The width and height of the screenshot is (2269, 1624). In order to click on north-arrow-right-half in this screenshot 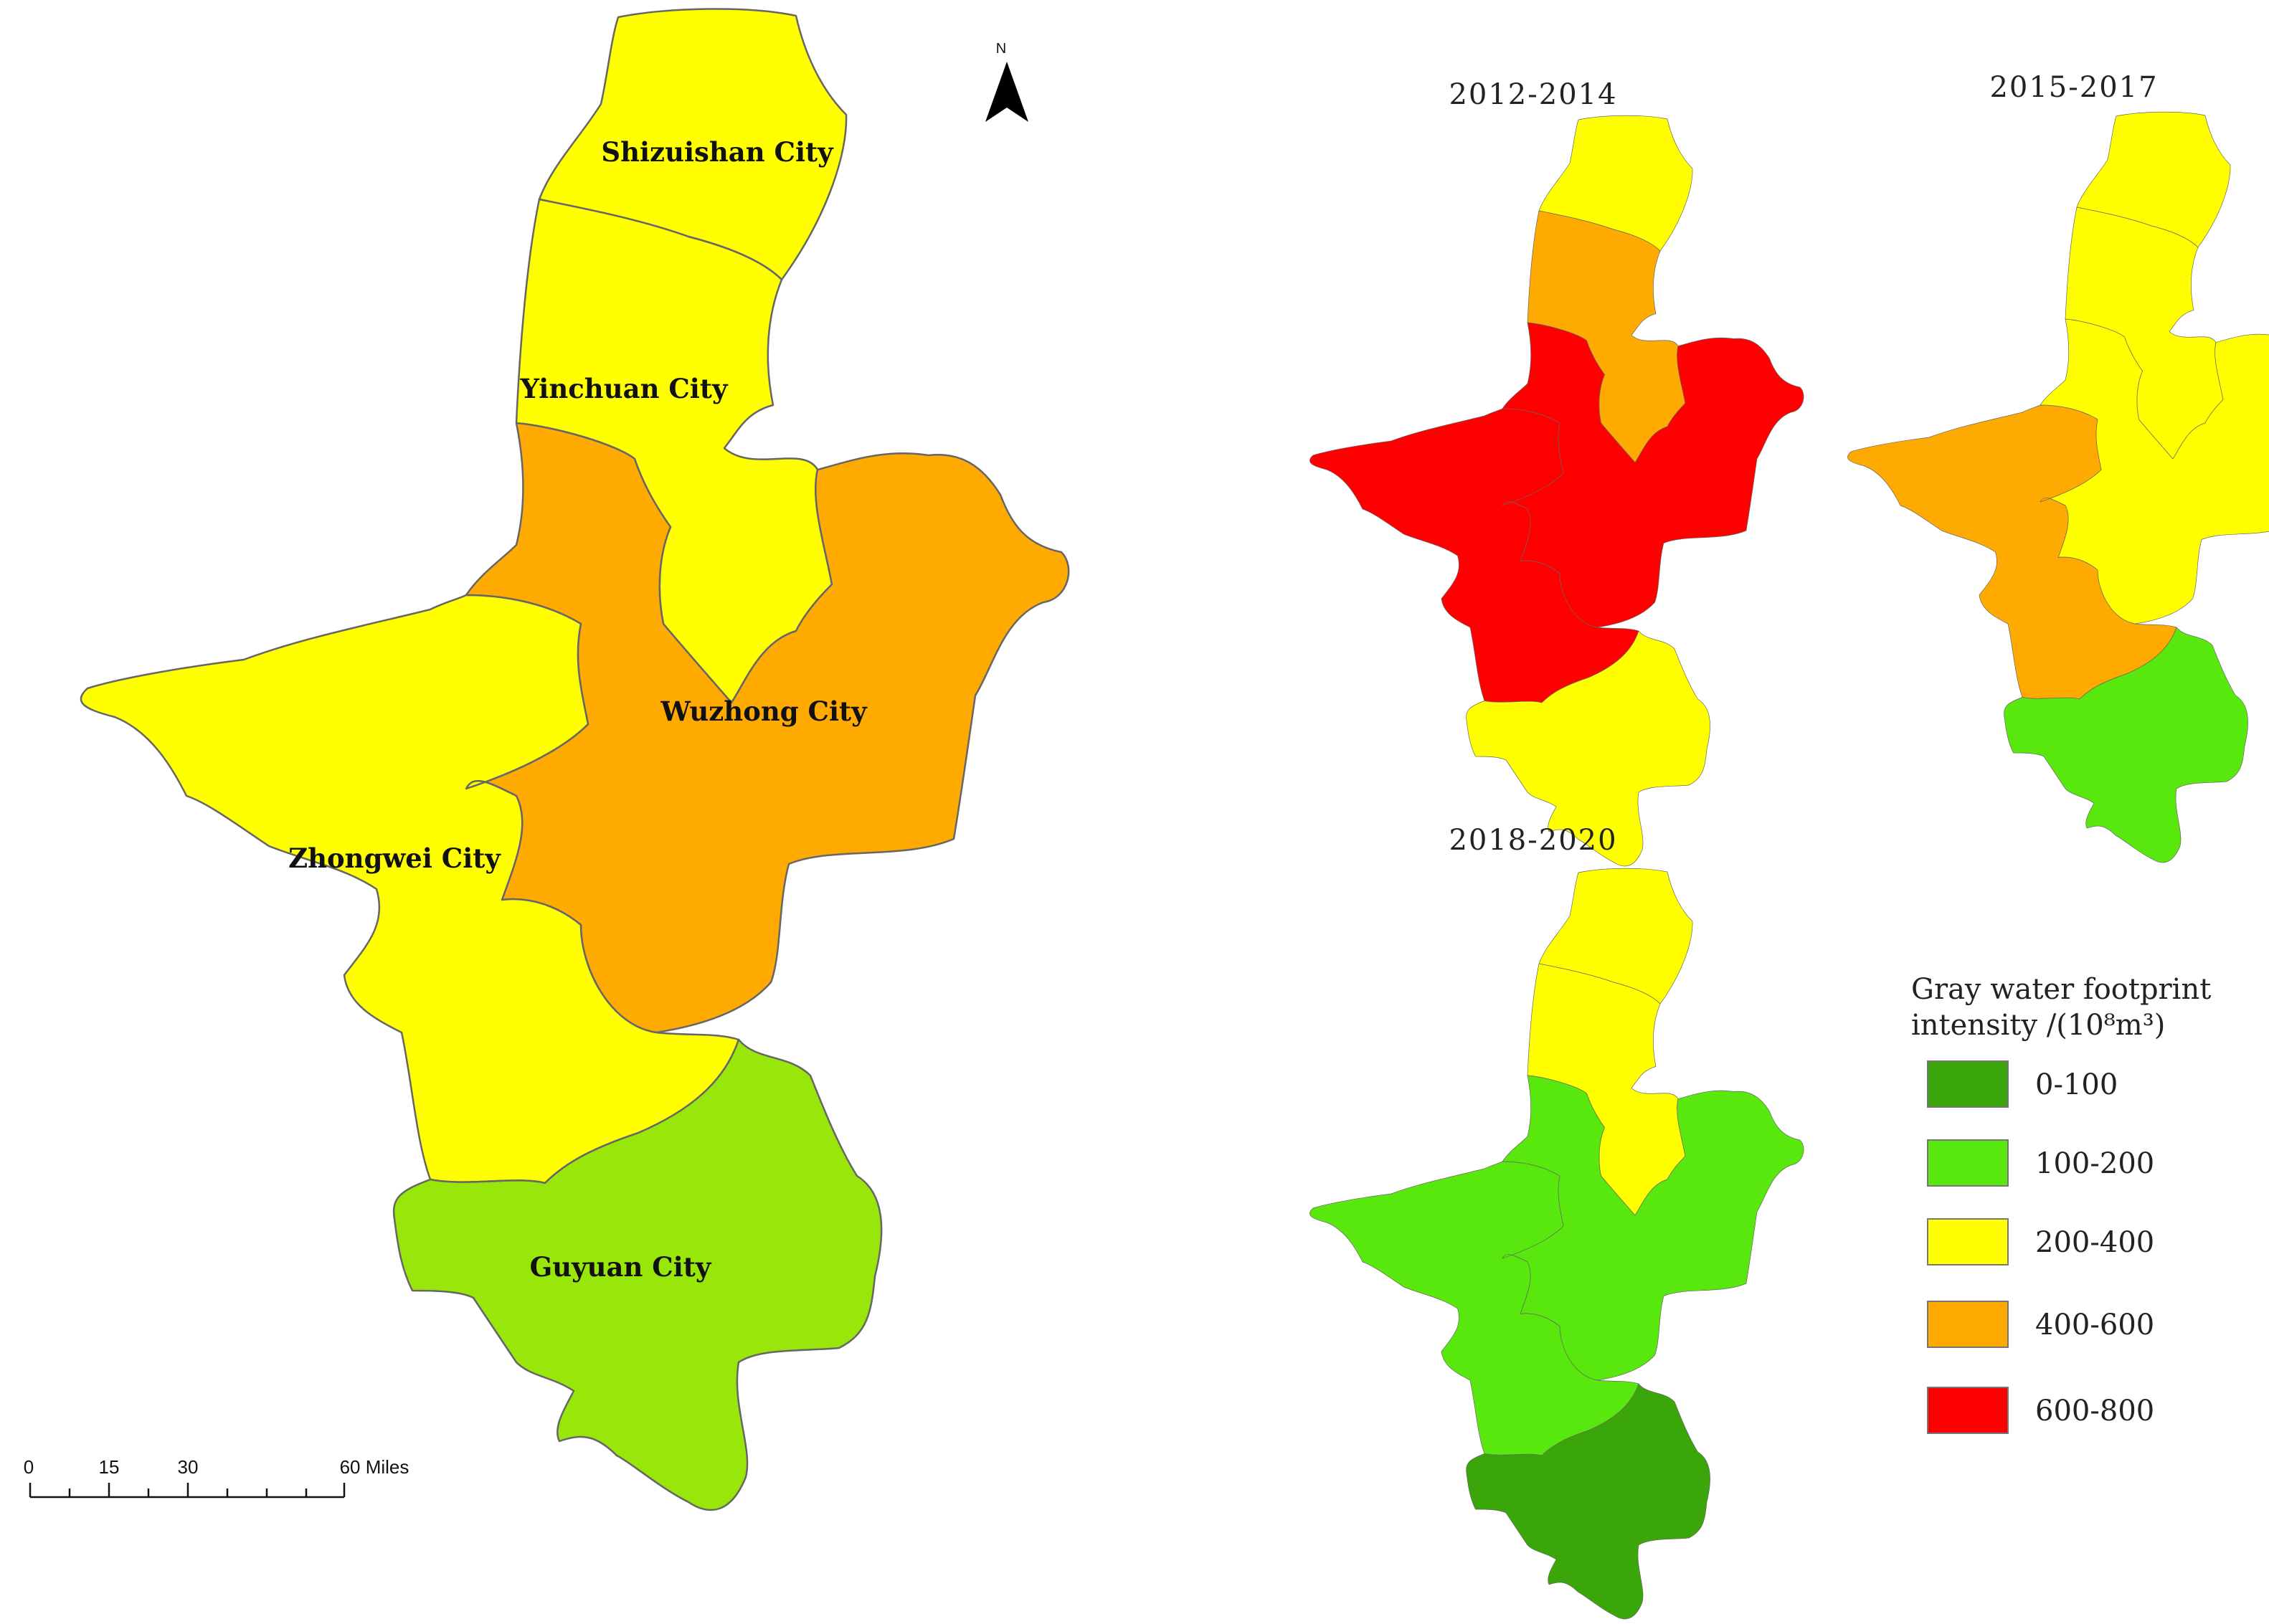, I will do `click(1018, 92)`.